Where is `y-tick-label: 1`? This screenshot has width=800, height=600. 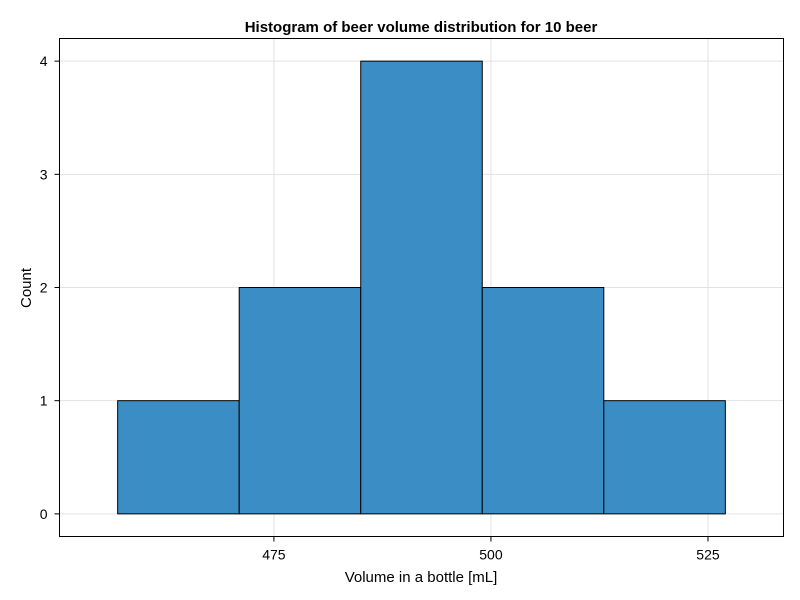
y-tick-label: 1 is located at coordinates (44, 401).